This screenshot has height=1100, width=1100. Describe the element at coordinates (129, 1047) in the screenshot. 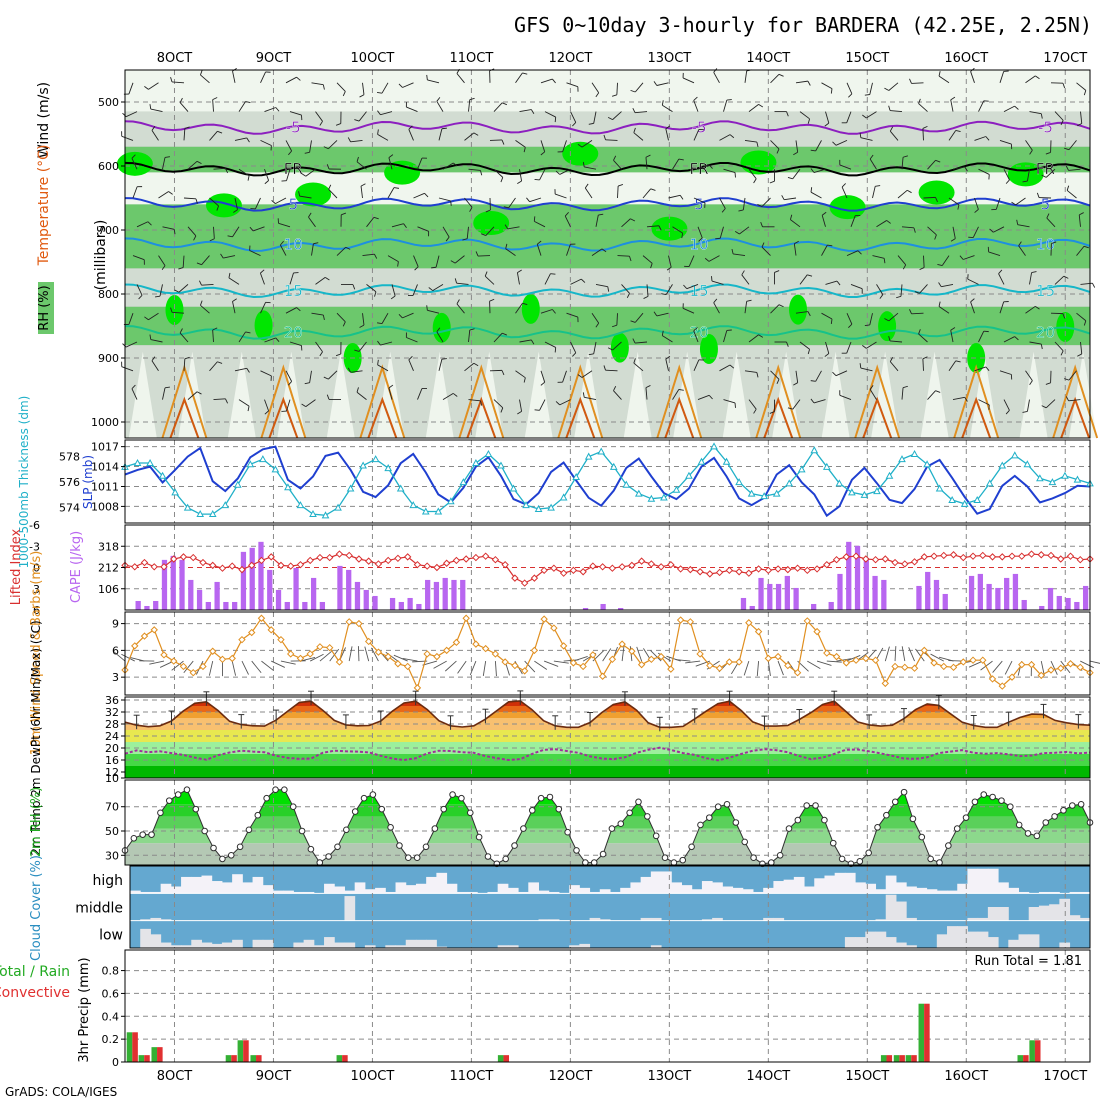

I see `precip-total-bar` at that location.